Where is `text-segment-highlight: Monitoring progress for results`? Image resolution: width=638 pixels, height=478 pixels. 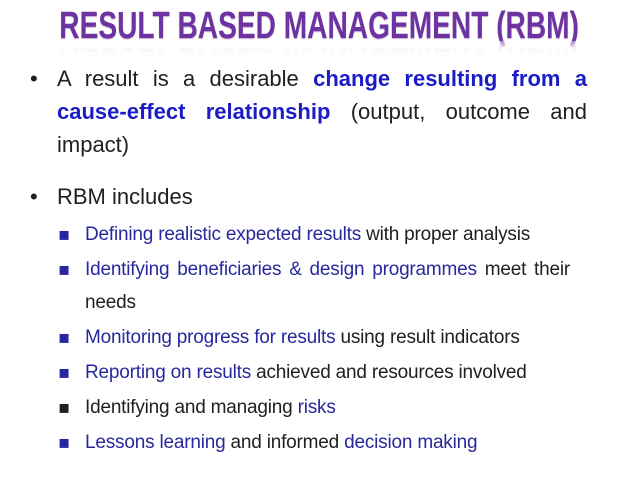
text-segment-highlight: Monitoring progress for results is located at coordinates (210, 337).